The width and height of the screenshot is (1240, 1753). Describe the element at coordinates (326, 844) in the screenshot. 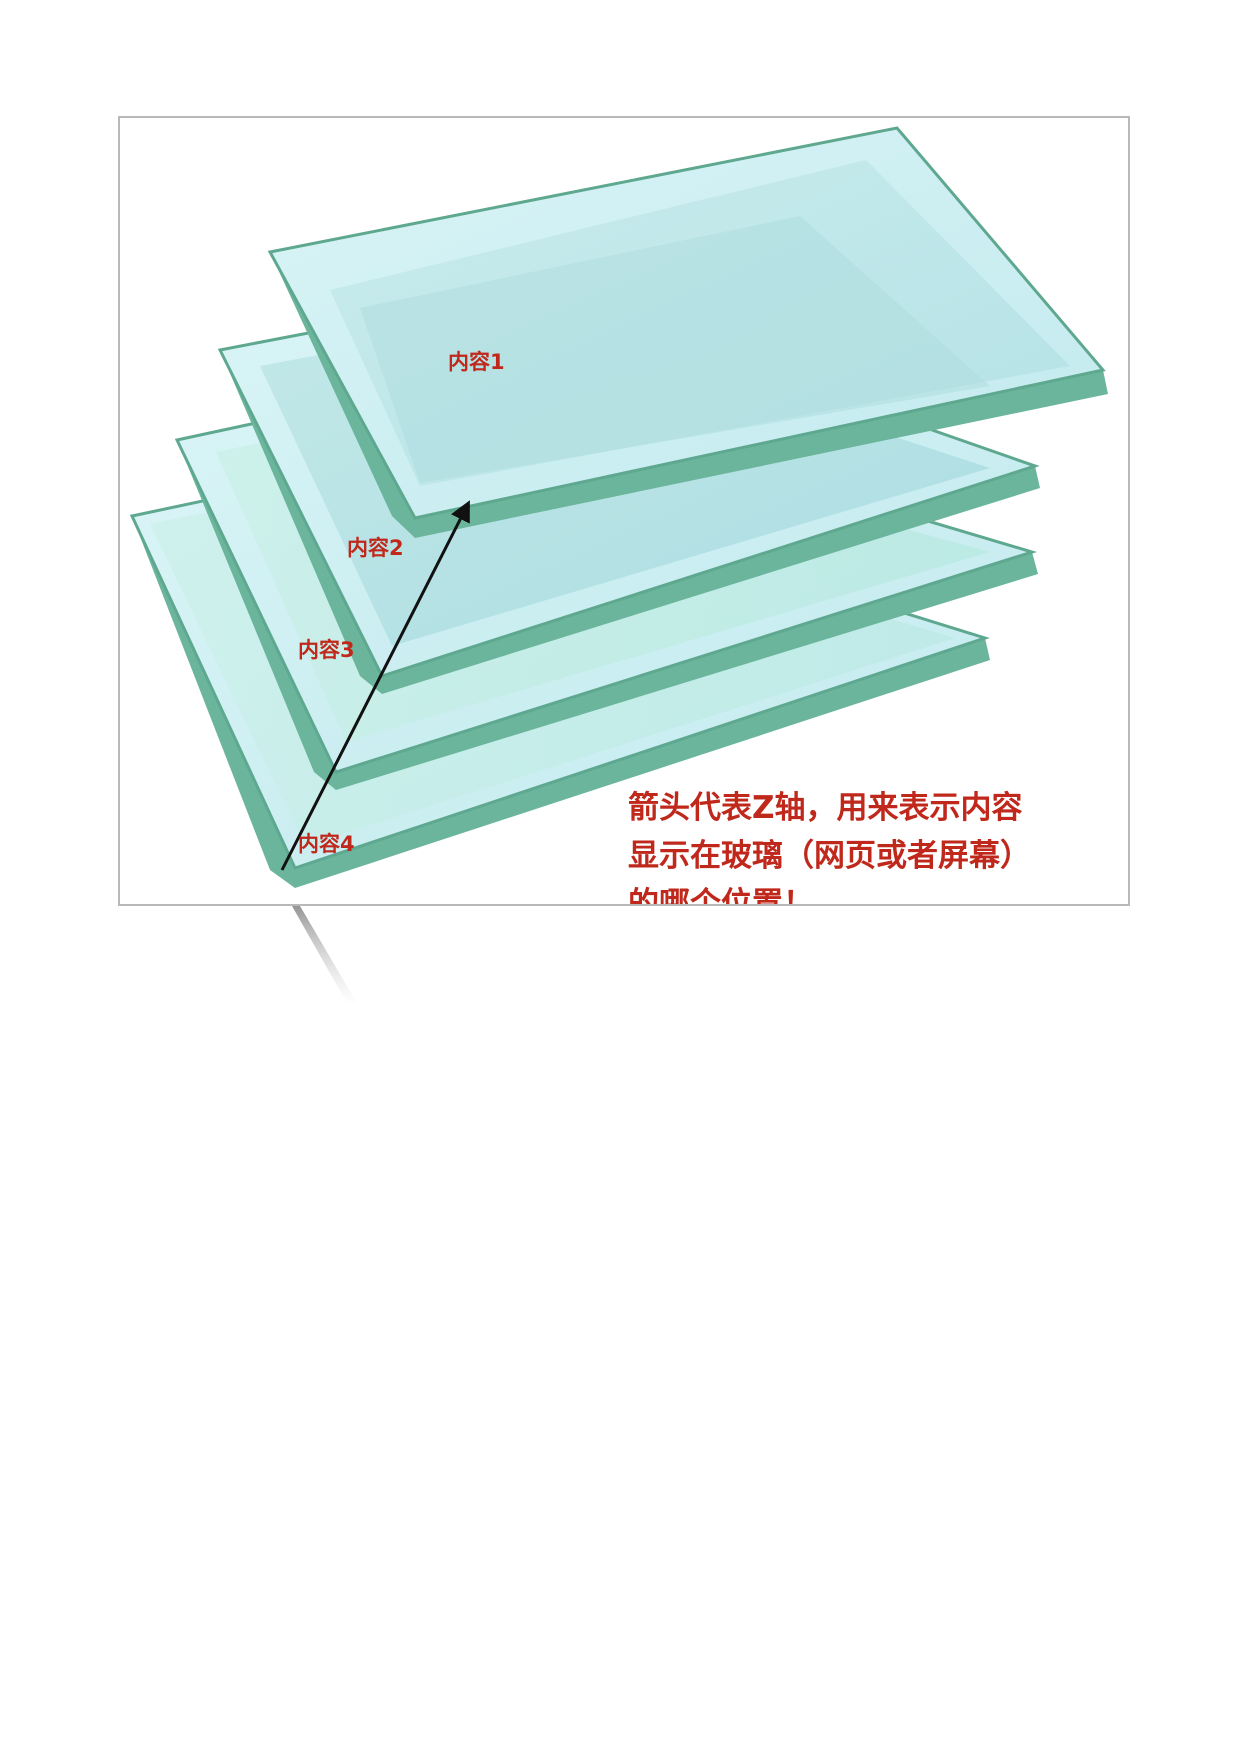

I see `layer-label-4: 内容4` at that location.